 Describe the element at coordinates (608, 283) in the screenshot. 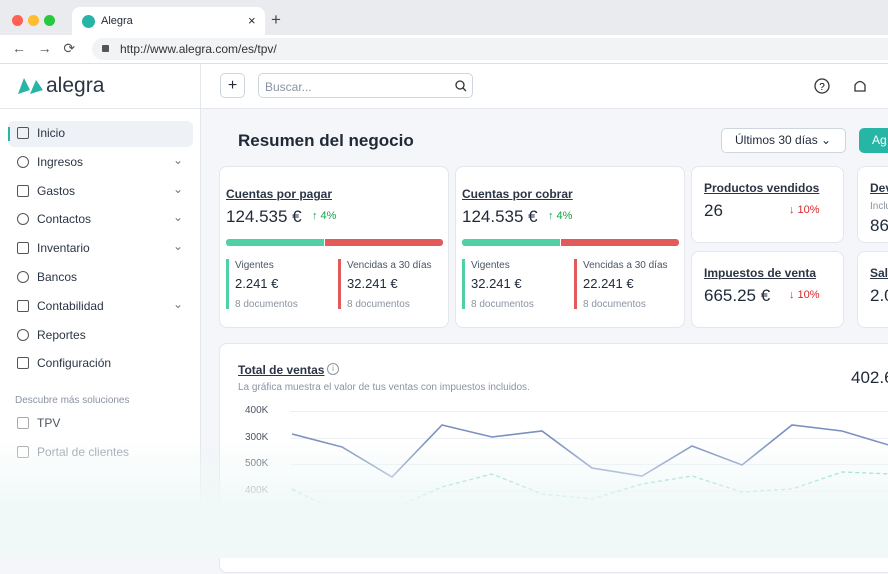

I see `sub-amount: 22.241 €` at that location.